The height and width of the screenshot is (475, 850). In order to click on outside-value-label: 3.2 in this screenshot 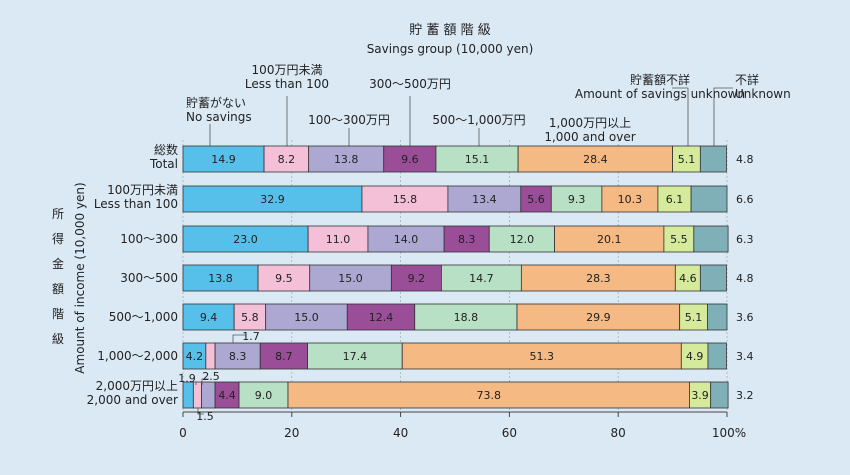, I will do `click(745, 395)`.